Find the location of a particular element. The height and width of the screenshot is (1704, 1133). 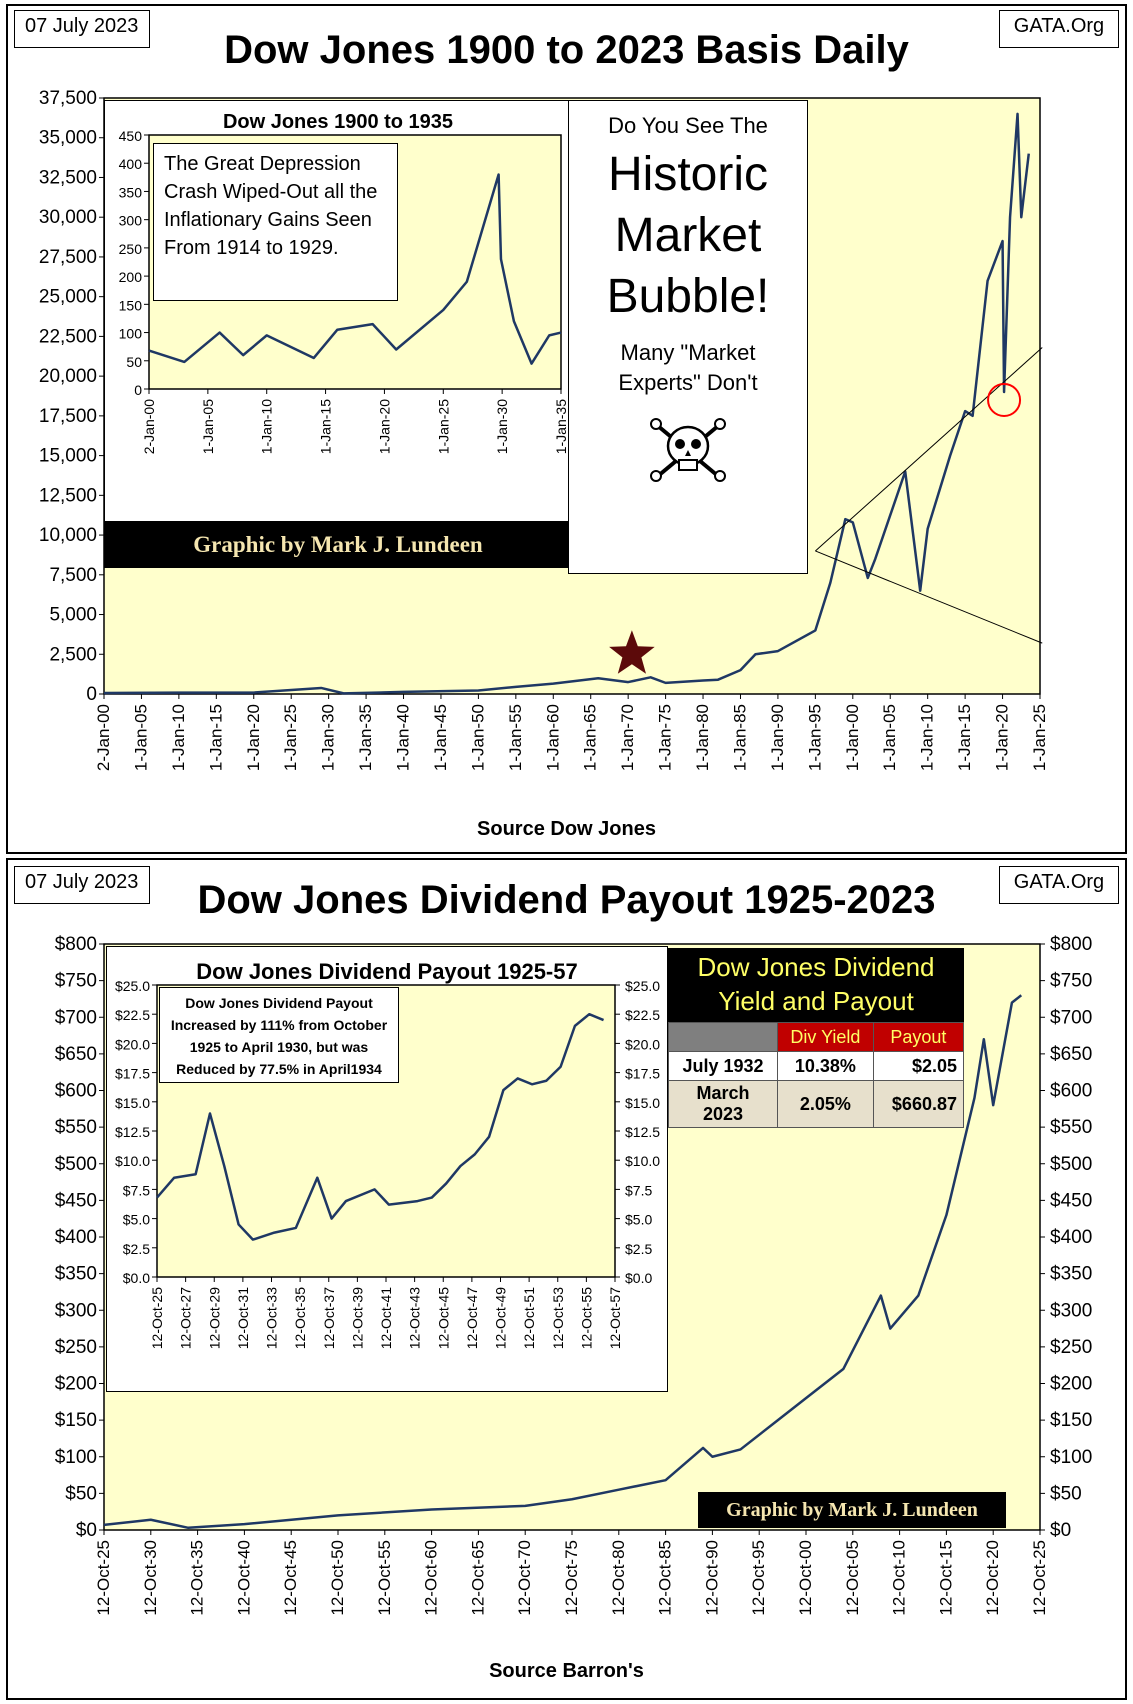

dow-main-y-tick-label: 2,500 is located at coordinates (73, 654).